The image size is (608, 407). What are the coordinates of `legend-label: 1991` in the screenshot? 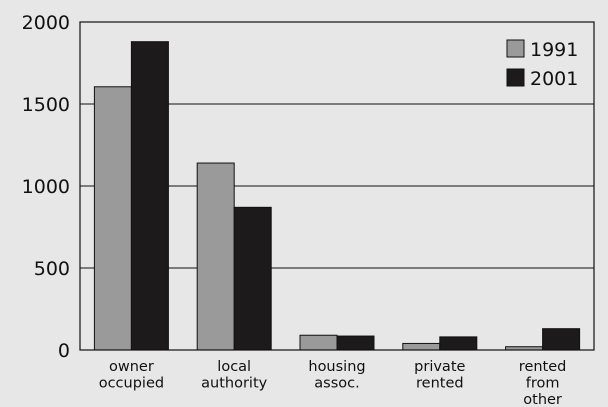 It's located at (554, 50).